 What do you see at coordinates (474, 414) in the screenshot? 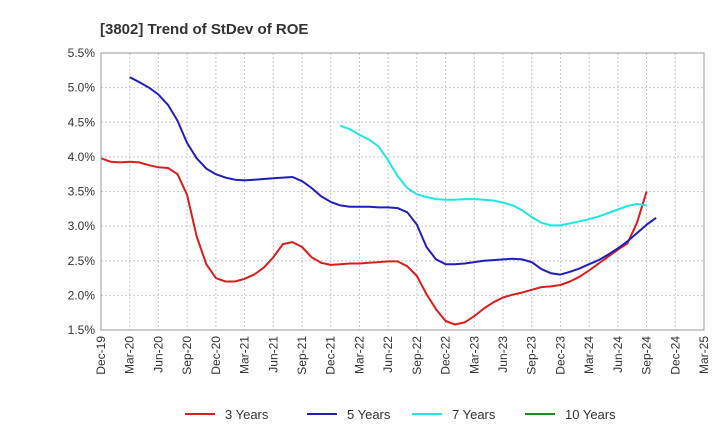
I see `legend-label: 7 Years` at bounding box center [474, 414].